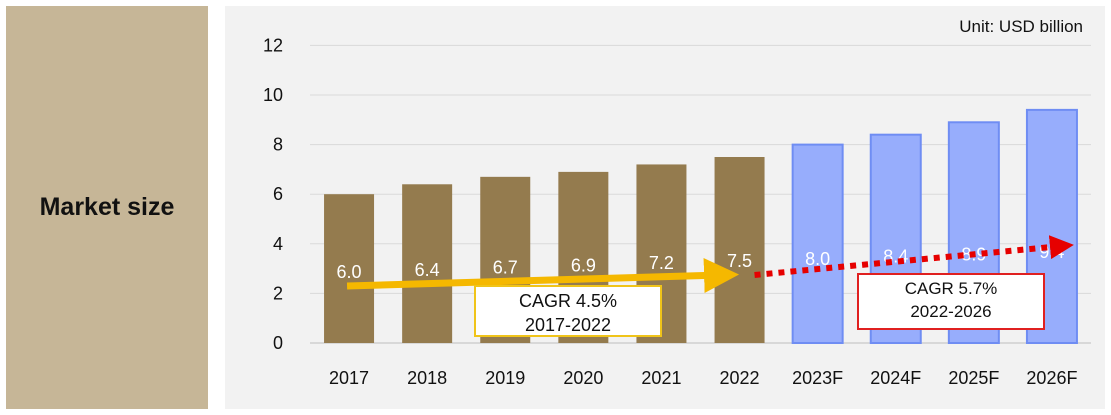  I want to click on x-tick-label: 2020, so click(583, 378).